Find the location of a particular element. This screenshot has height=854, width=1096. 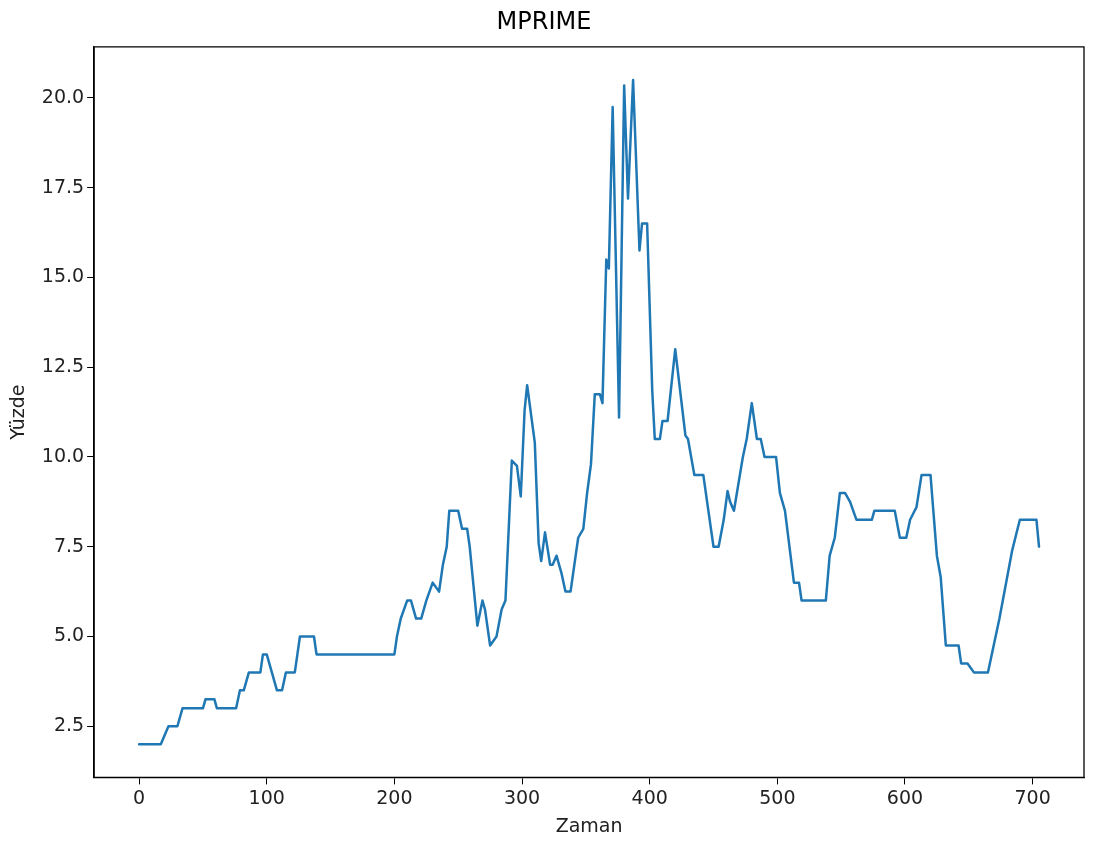

chart-title: MPRIME is located at coordinates (544, 20).